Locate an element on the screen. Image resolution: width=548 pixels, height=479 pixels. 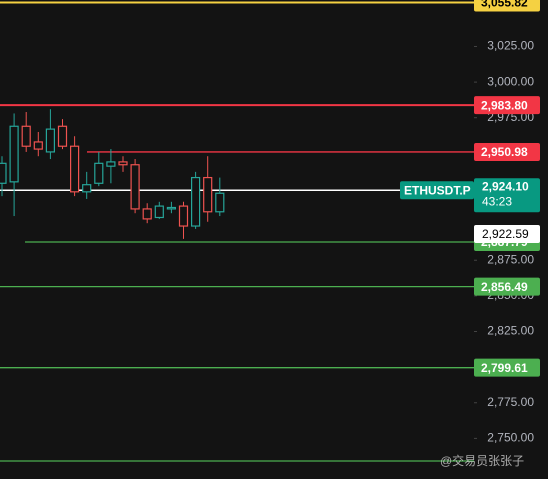
symbol-label: ETHUSDT.P is located at coordinates (437, 190).